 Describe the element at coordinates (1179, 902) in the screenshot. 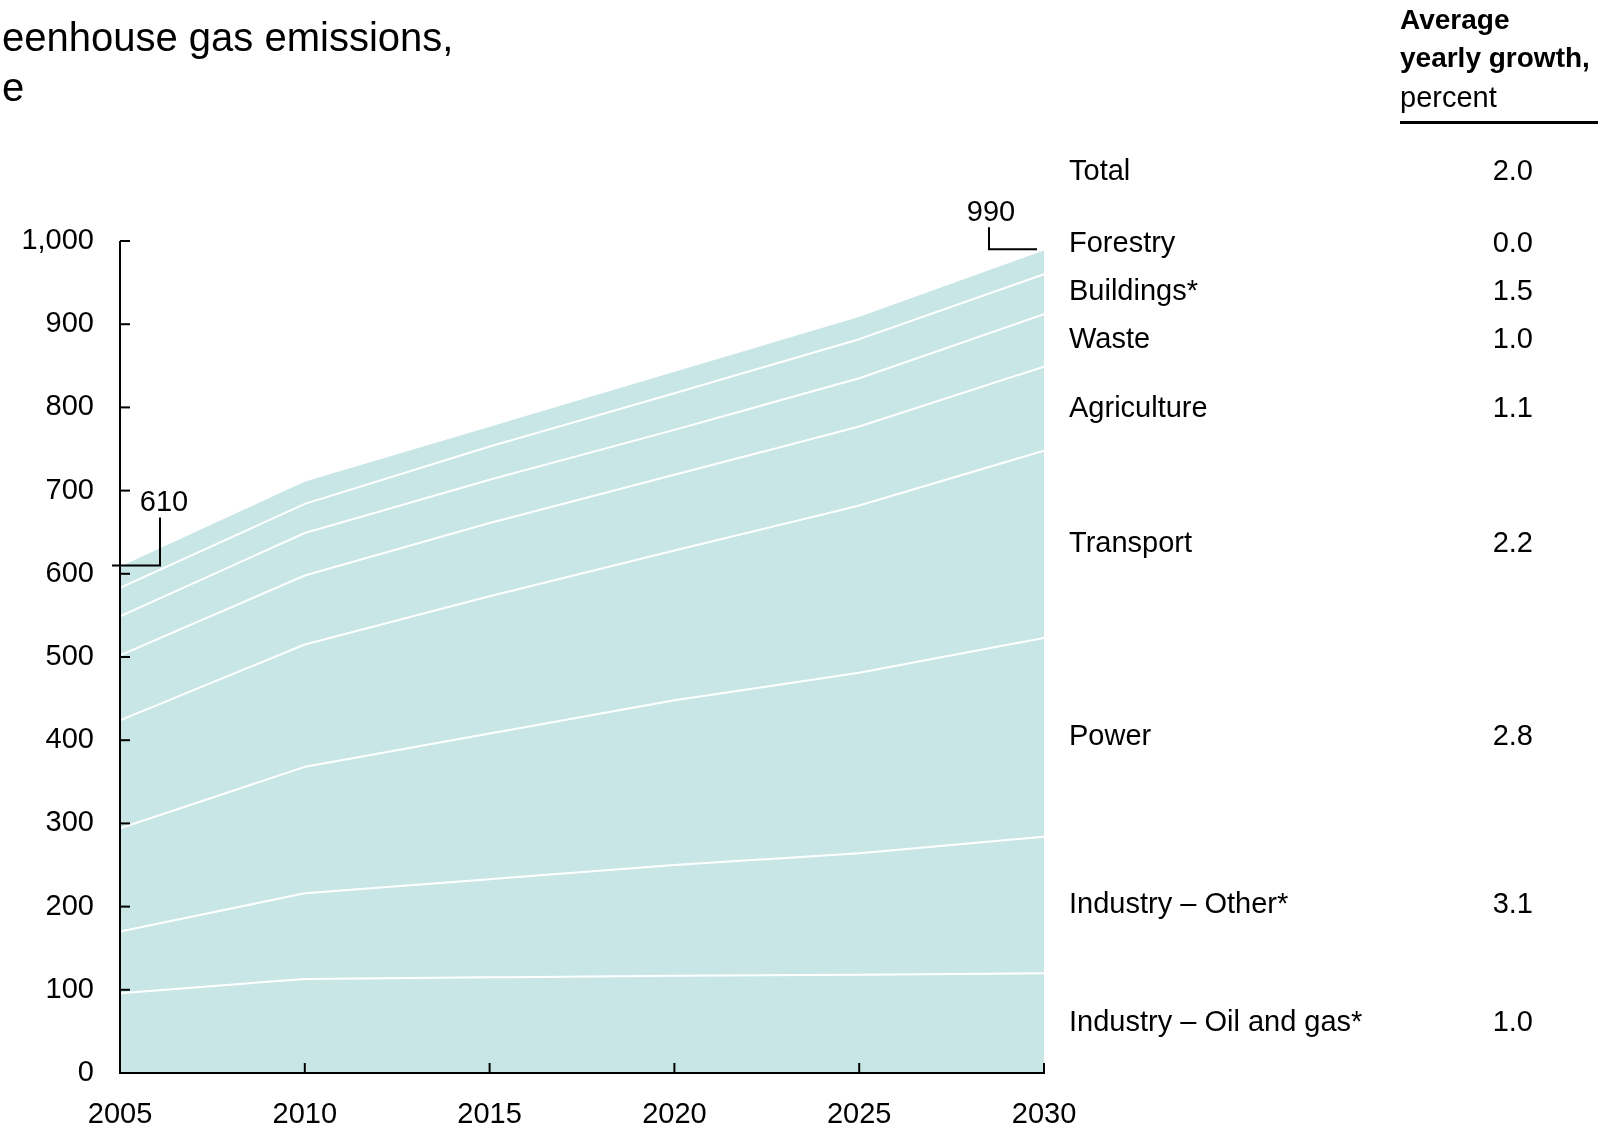

I see `series-label: Industry – Other*` at that location.